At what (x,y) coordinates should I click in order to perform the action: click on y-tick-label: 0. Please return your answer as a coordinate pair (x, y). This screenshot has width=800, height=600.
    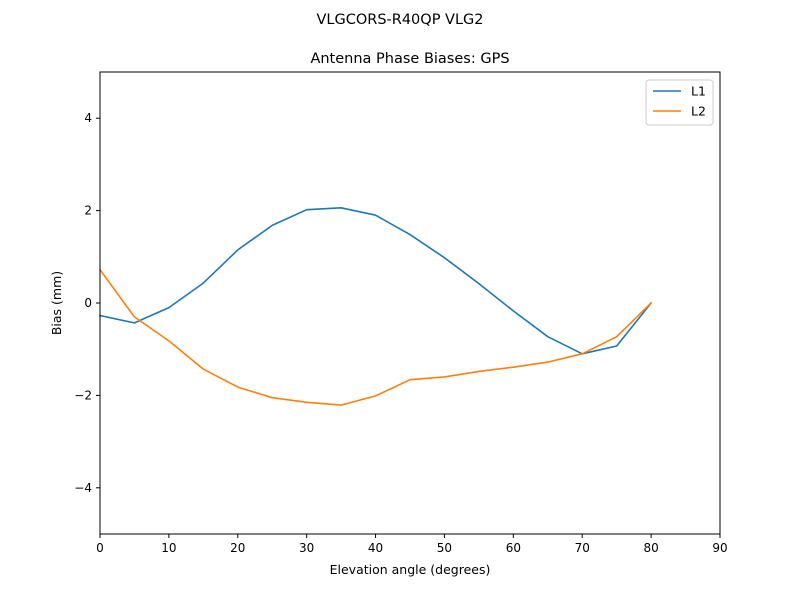
    Looking at the image, I should click on (88, 303).